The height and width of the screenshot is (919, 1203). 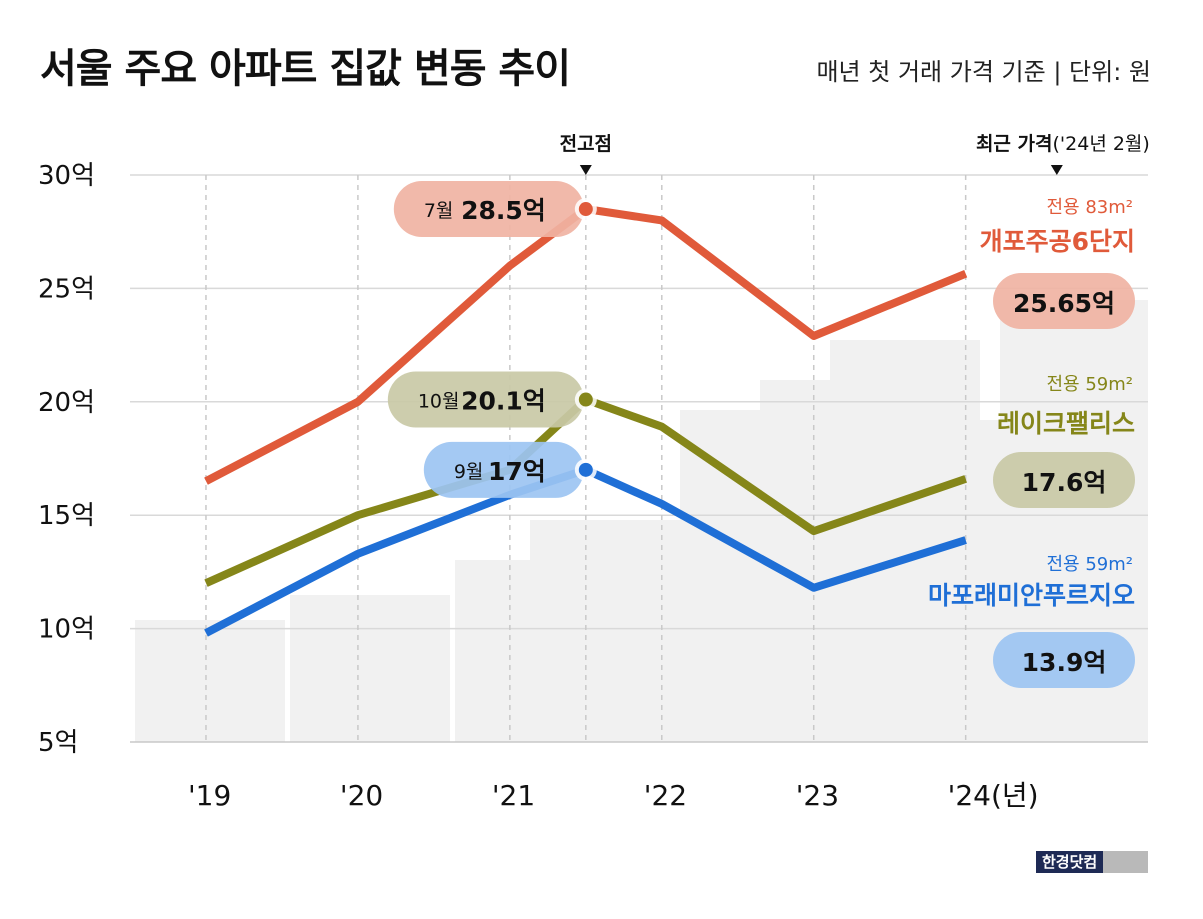 I want to click on recent-marker-arrow, so click(x=1056, y=170).